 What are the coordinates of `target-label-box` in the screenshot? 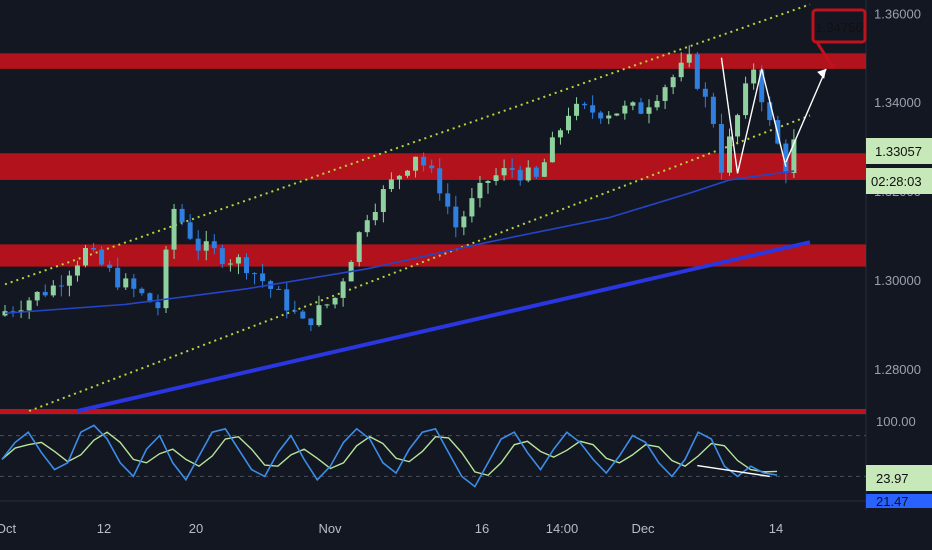 It's located at (839, 26).